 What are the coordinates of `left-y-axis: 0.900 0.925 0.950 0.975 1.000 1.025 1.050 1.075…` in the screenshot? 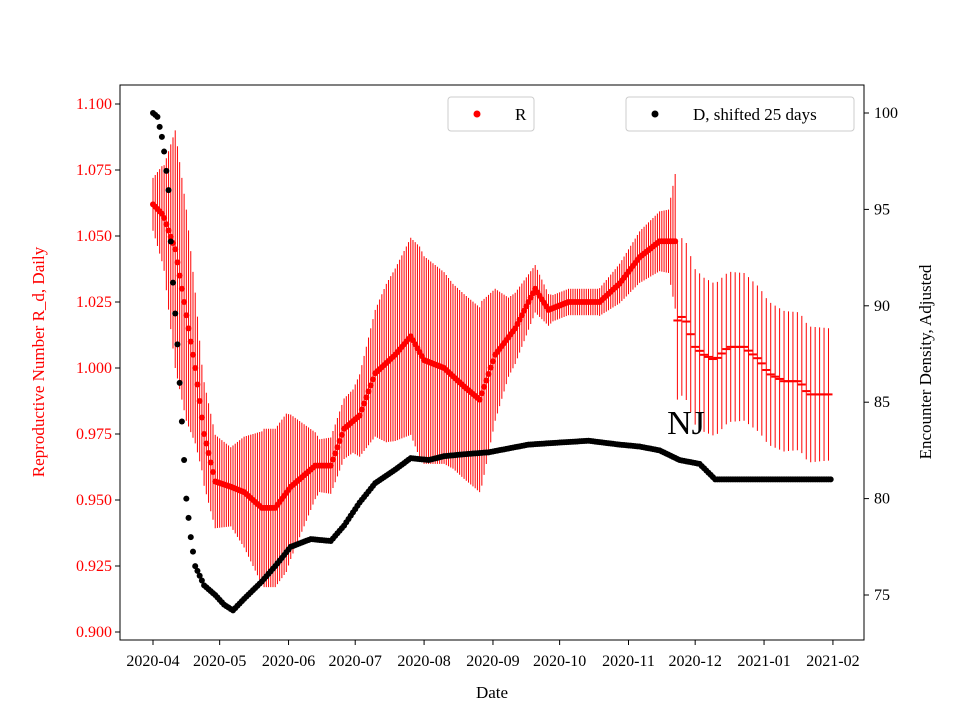 It's located at (98, 368).